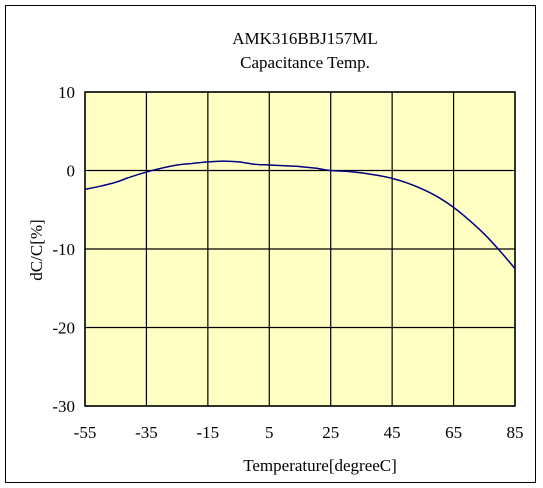 This screenshot has height=488, width=543. I want to click on x-tick-label: 5, so click(269, 432).